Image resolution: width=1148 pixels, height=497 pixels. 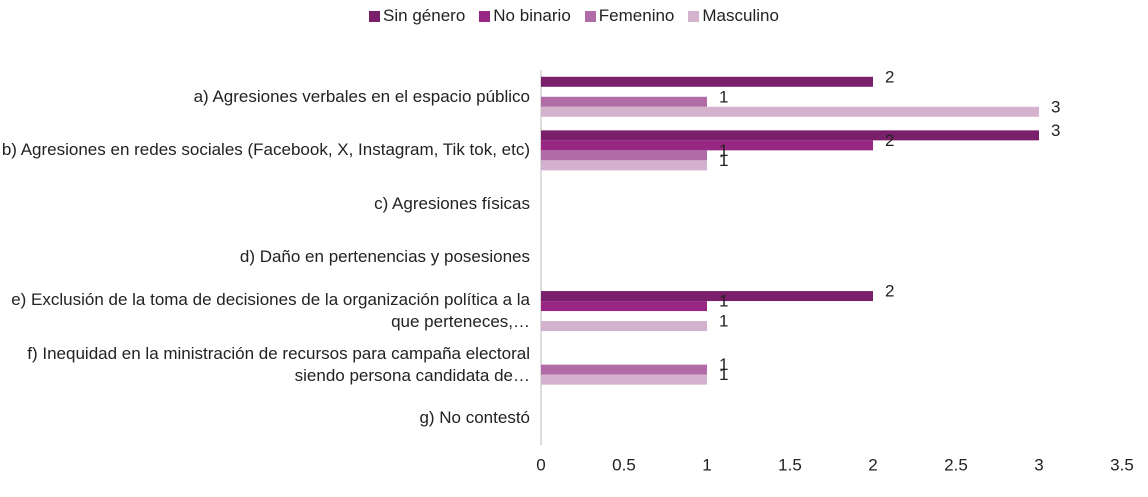 I want to click on x-tick-label: 1, so click(x=706, y=464).